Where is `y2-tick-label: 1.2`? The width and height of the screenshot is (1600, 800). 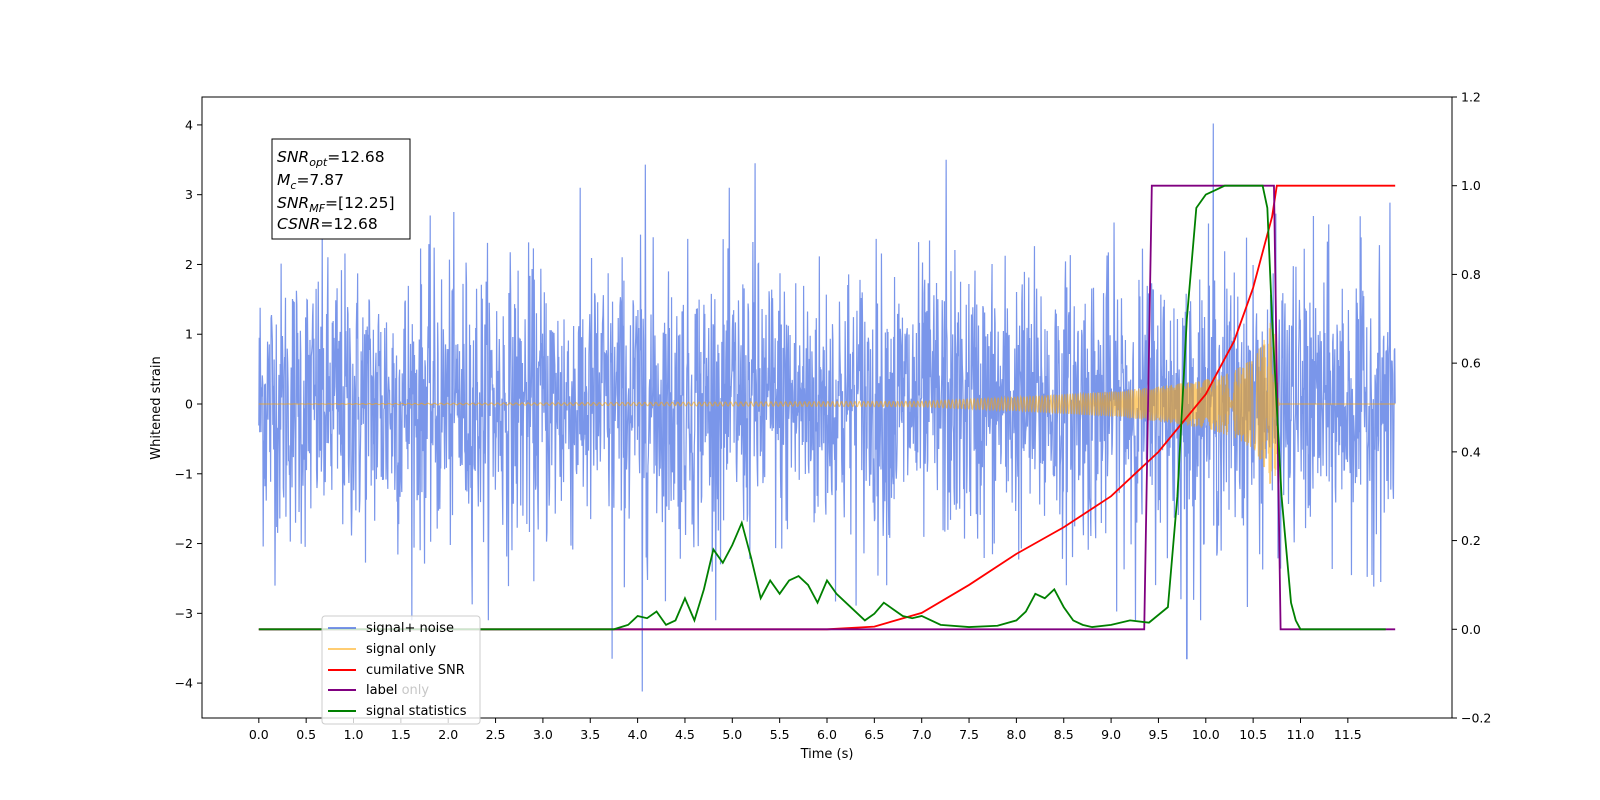
y2-tick-label: 1.2 is located at coordinates (1471, 97).